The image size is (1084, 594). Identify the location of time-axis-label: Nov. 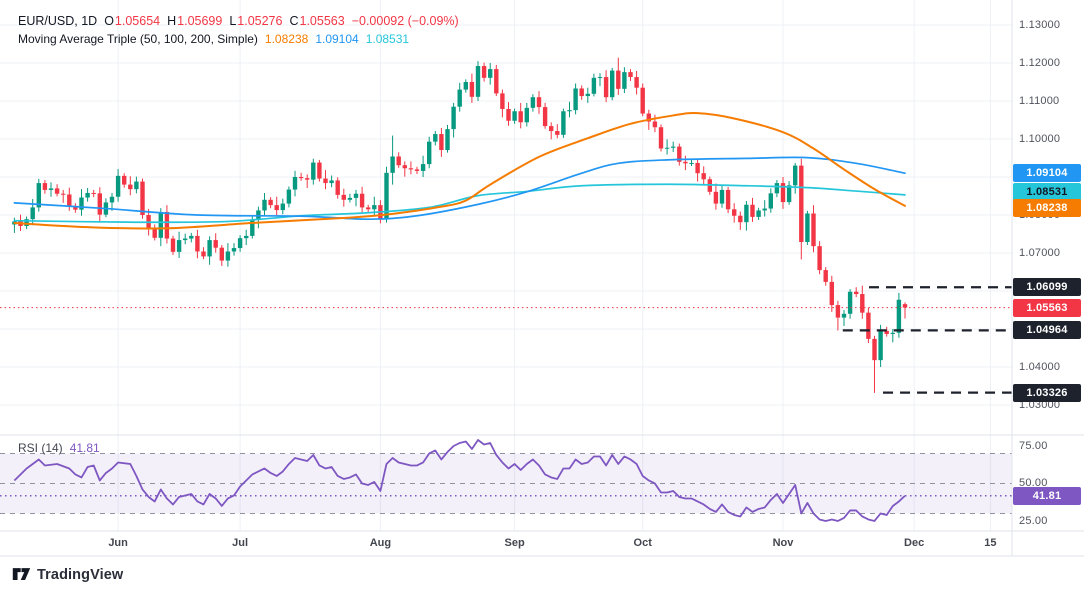
(783, 543).